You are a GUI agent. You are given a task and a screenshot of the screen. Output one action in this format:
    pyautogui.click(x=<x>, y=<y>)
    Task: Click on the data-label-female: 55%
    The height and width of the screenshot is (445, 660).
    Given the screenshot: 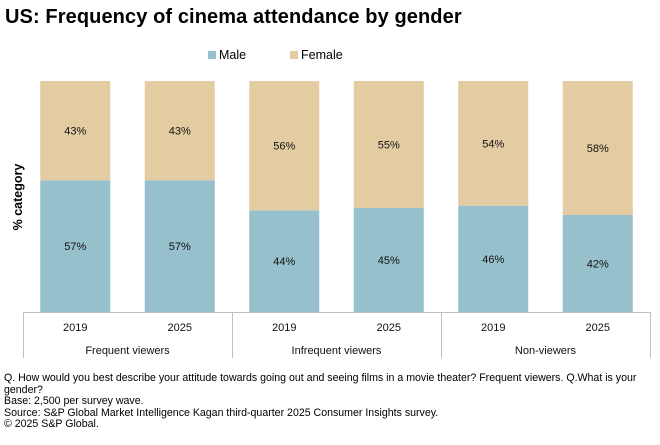 What is the action you would take?
    pyautogui.click(x=389, y=146)
    